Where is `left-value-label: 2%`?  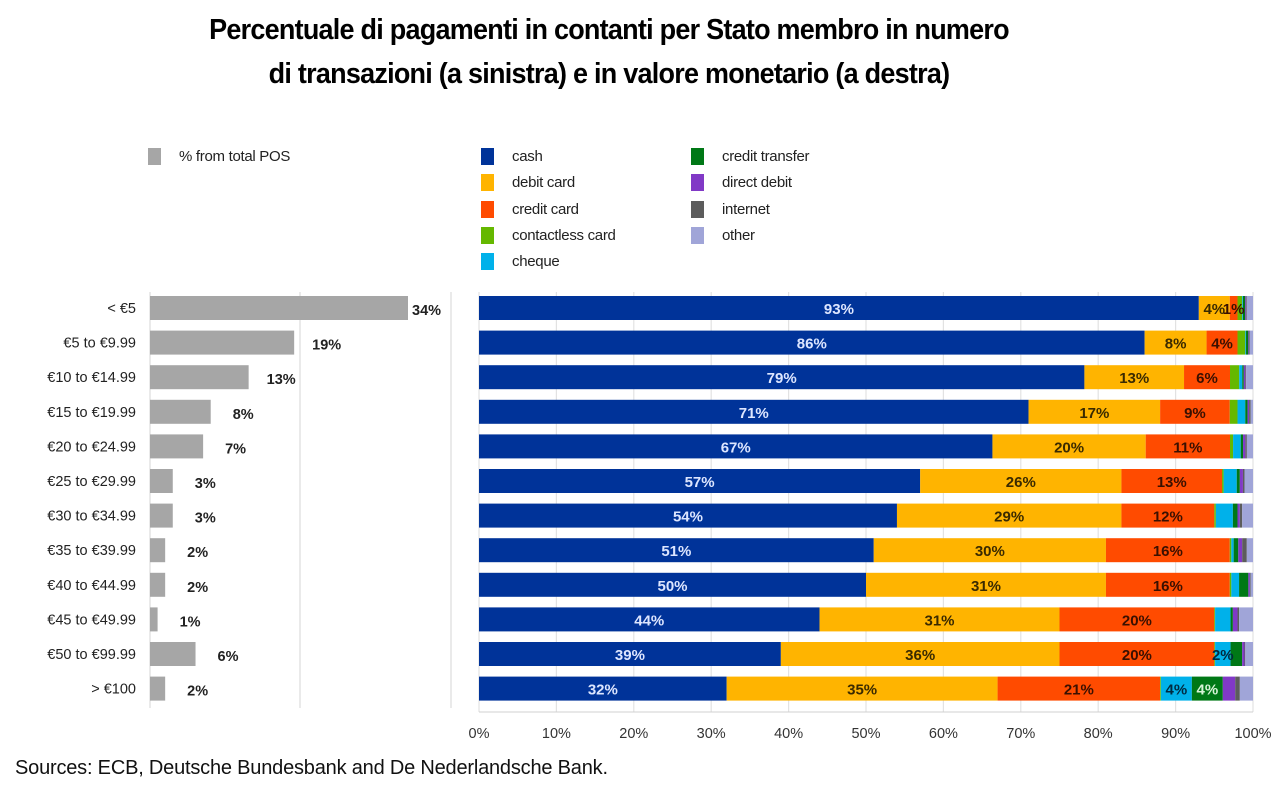
left-value-label: 2% is located at coordinates (197, 692).